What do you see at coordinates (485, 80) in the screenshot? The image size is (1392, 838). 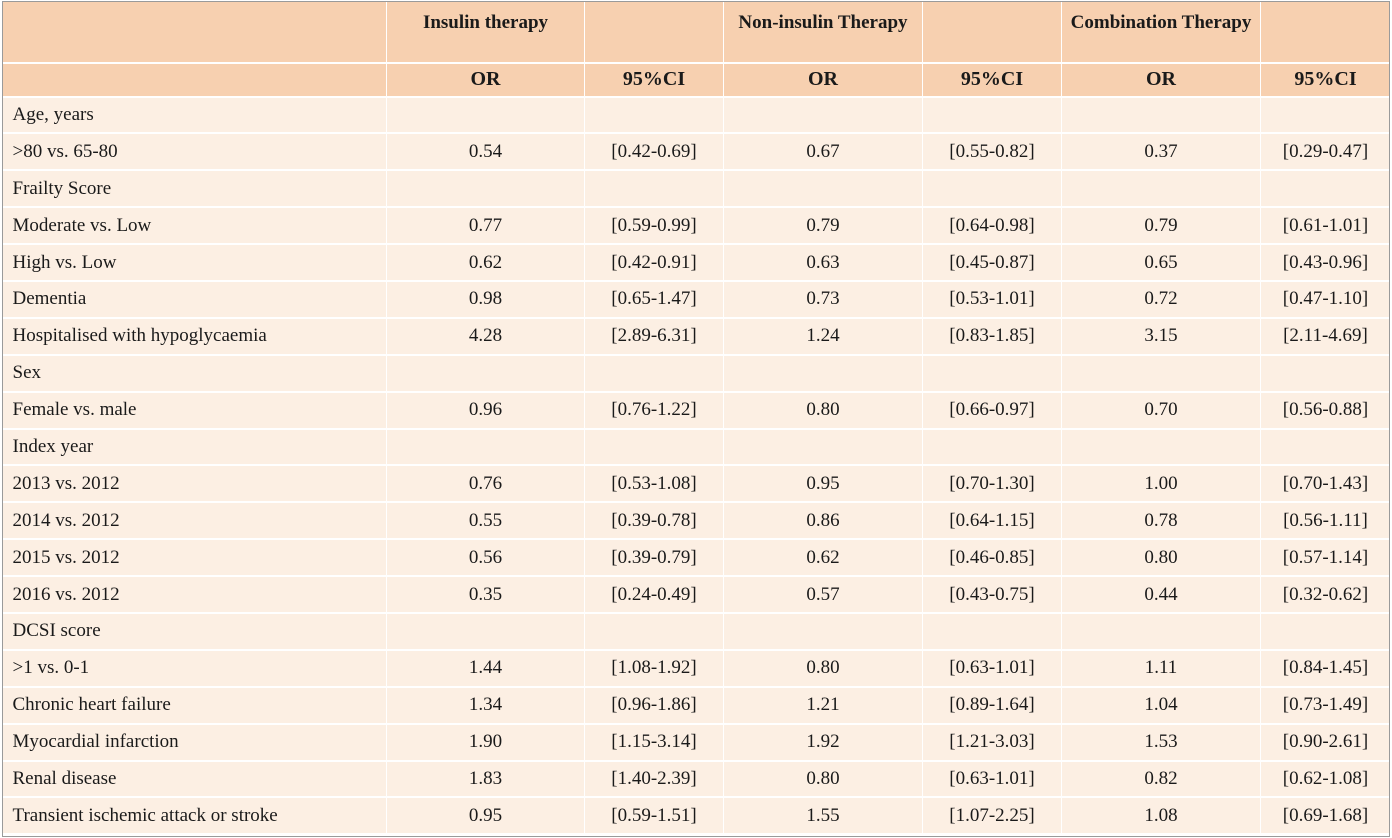 I see `subheader-cell-insulin-or: OR` at bounding box center [485, 80].